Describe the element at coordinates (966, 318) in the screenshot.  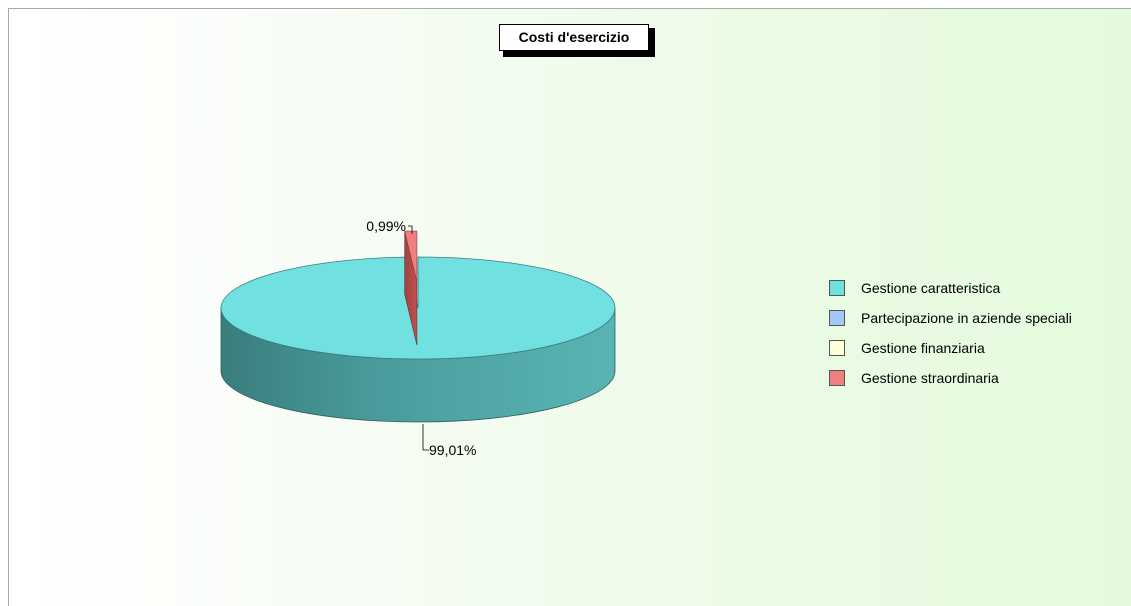
I see `legend-label: Partecipazione in aziende speciali` at that location.